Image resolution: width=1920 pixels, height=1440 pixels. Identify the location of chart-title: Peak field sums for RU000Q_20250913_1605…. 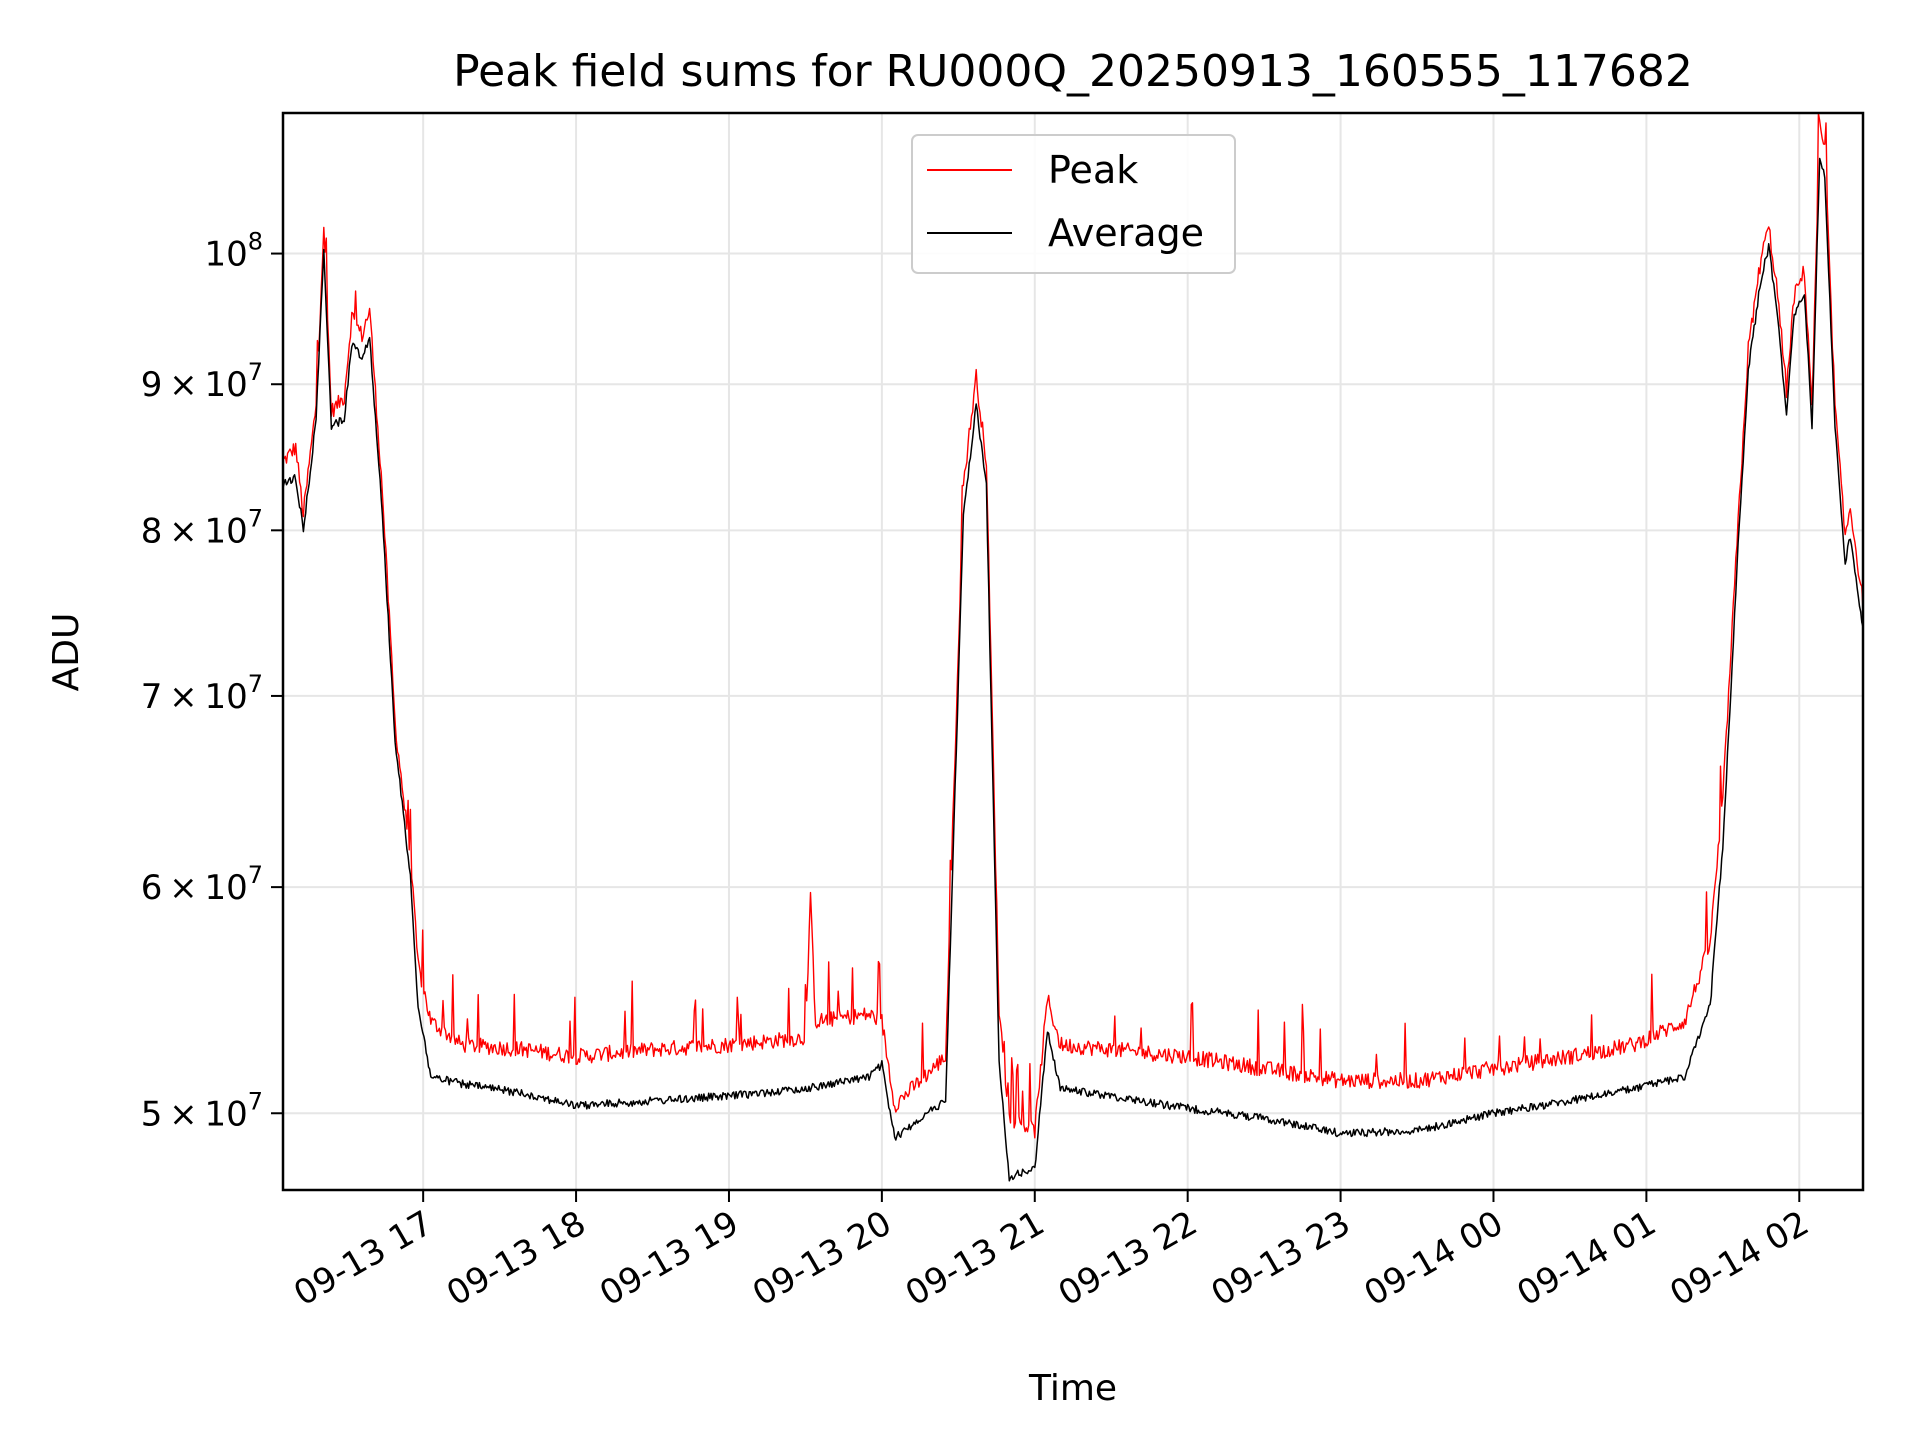
(1073, 71).